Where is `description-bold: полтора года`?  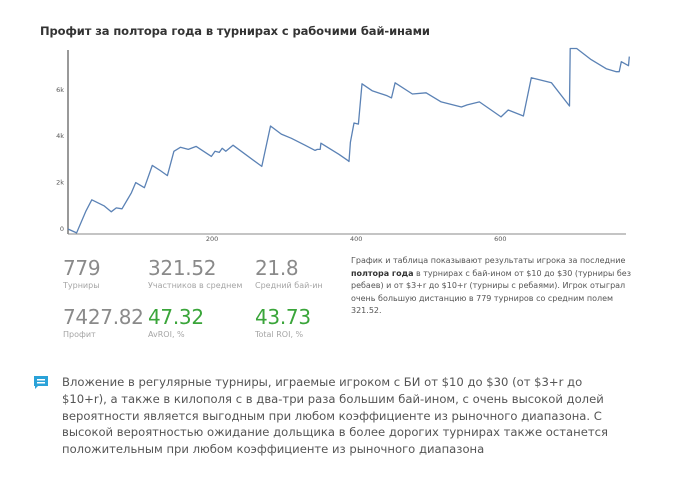 description-bold: полтора года is located at coordinates (382, 273).